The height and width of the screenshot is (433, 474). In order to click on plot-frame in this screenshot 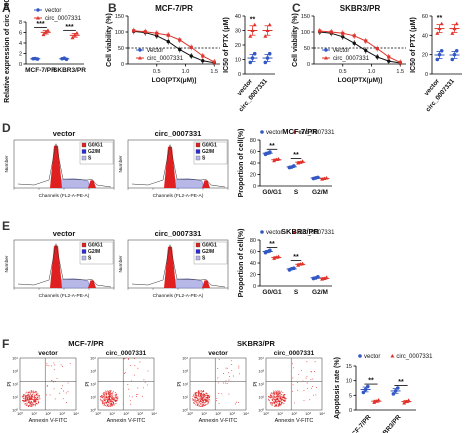, I will do `click(48, 384)`.